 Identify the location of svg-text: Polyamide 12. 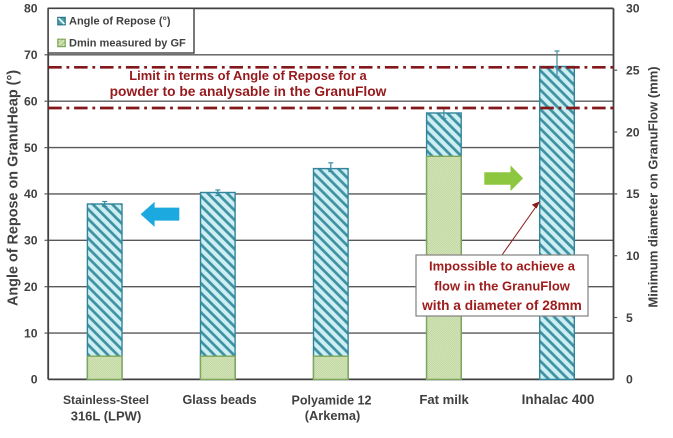
(332, 400).